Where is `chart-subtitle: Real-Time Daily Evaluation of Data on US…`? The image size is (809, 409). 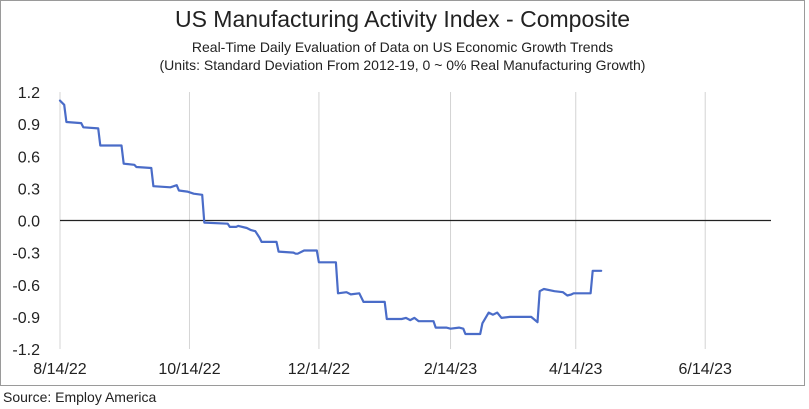 chart-subtitle: Real-Time Daily Evaluation of Data on US… is located at coordinates (402, 47).